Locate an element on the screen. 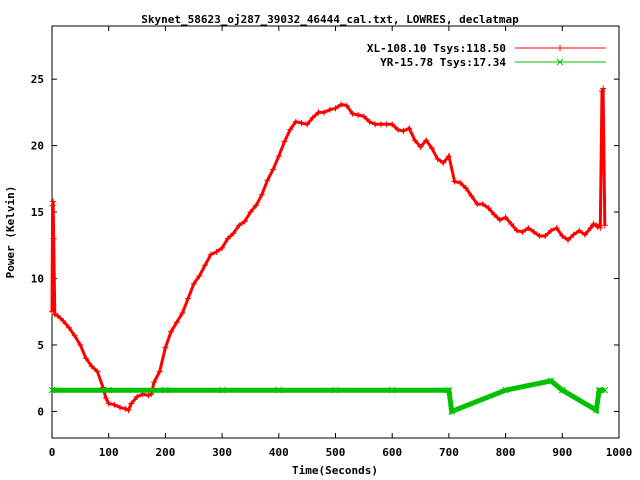  x-tick-label: 100 is located at coordinates (109, 452).